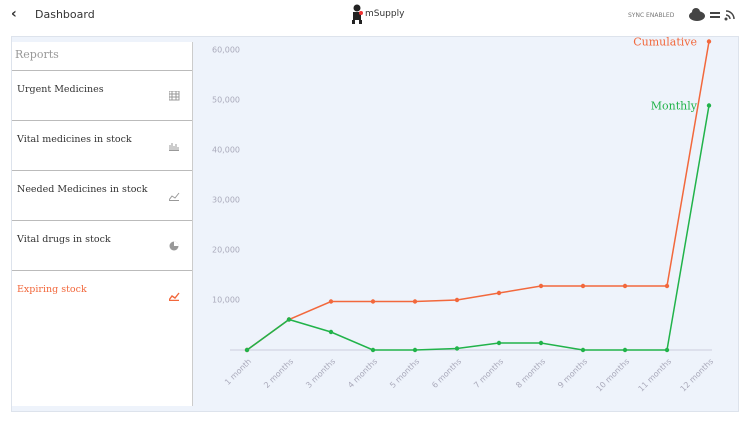 Image resolution: width=748 pixels, height=421 pixels. Describe the element at coordinates (226, 100) in the screenshot. I see `y-tick-label: 50,000` at that location.